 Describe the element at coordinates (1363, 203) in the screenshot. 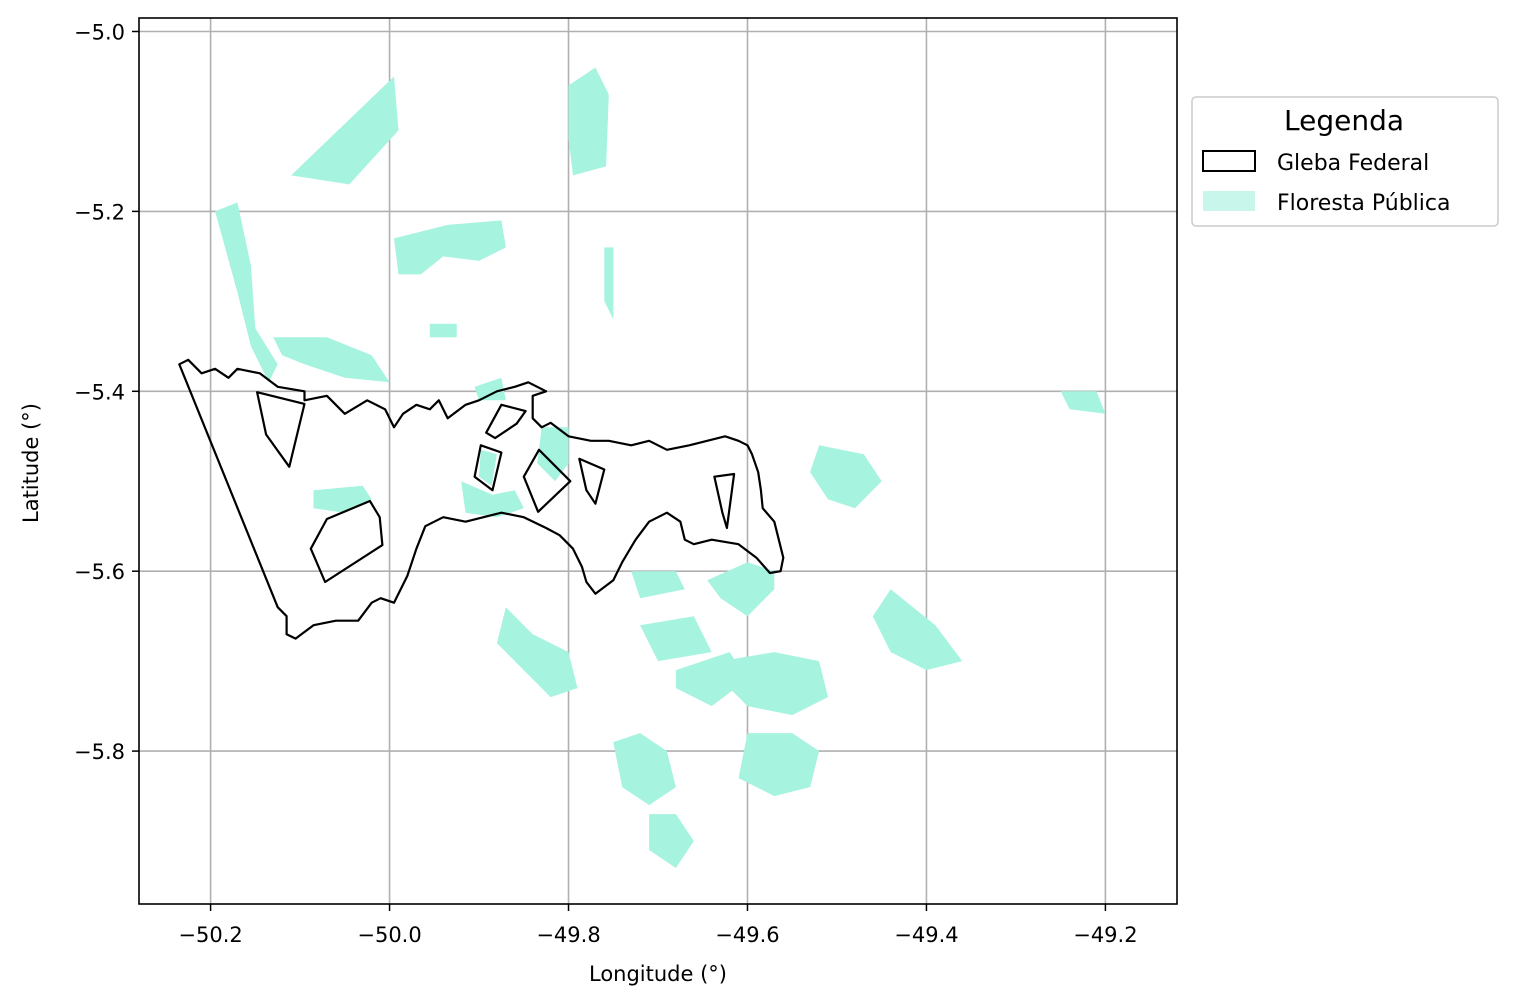

I see `legend-label-floresta-publica: Floresta Pública` at that location.